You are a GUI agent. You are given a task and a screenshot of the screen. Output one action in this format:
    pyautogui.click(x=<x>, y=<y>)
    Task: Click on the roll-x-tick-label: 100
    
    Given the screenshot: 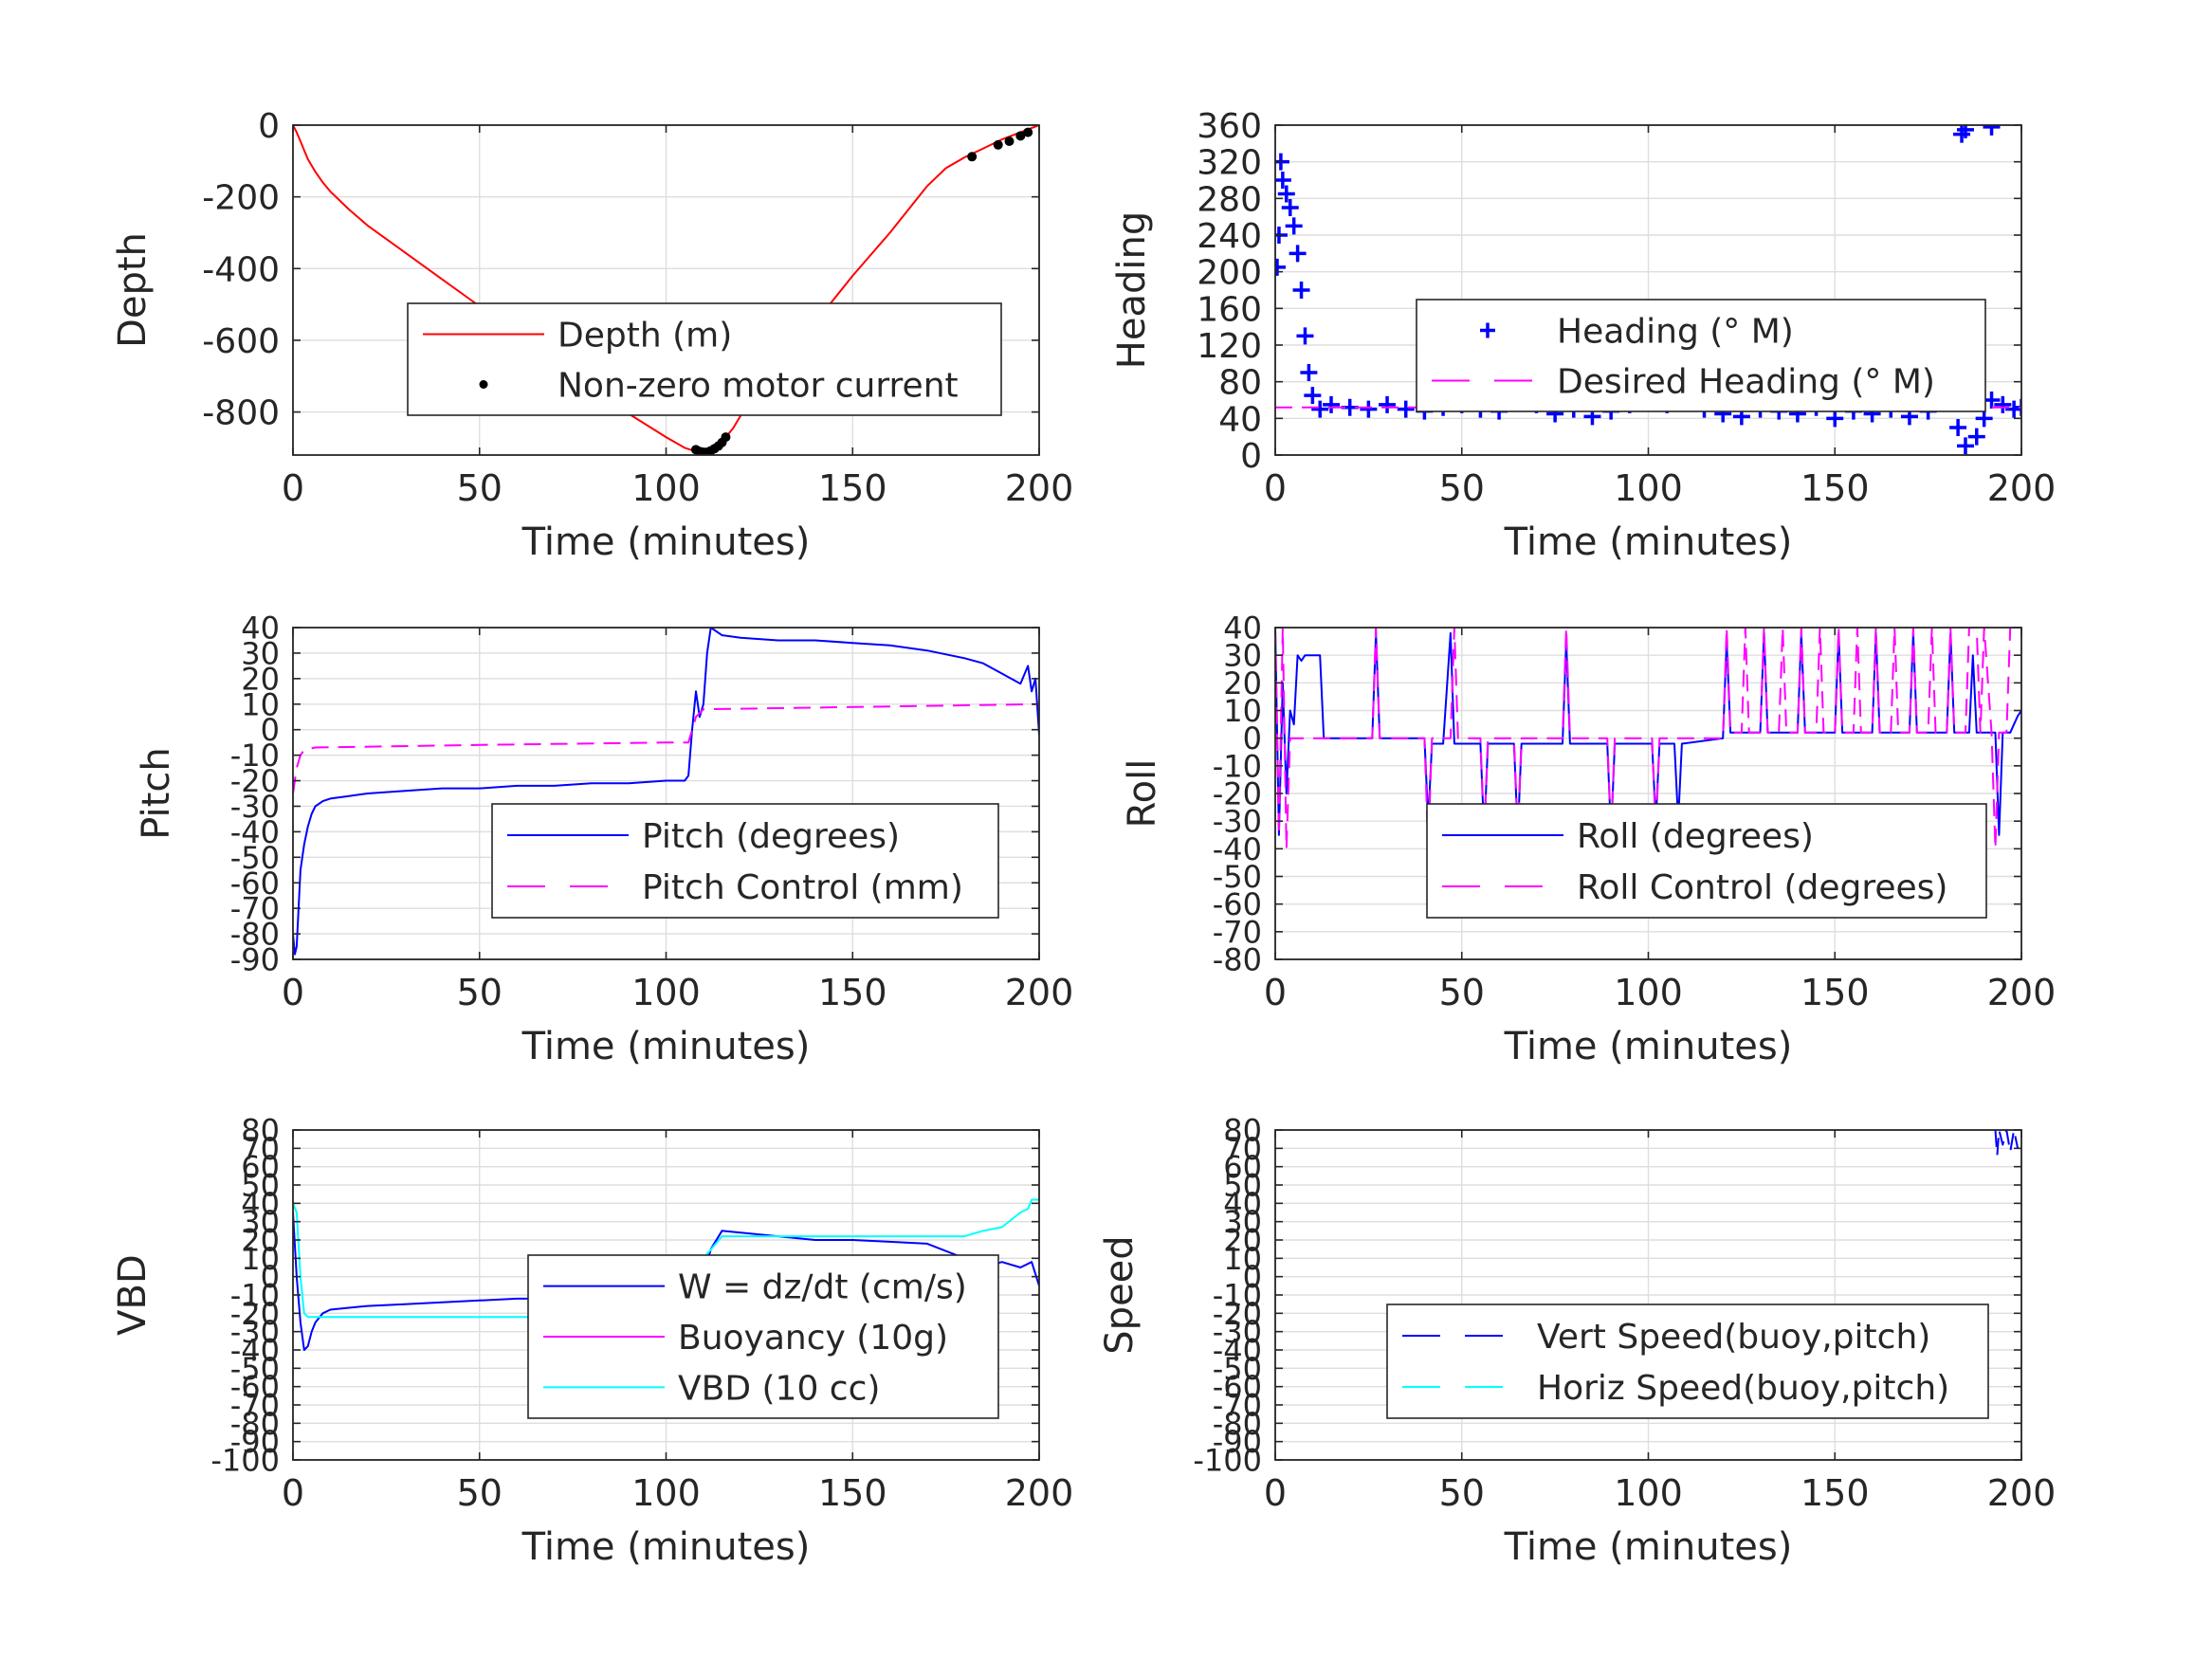 What is the action you would take?
    pyautogui.click(x=1648, y=992)
    